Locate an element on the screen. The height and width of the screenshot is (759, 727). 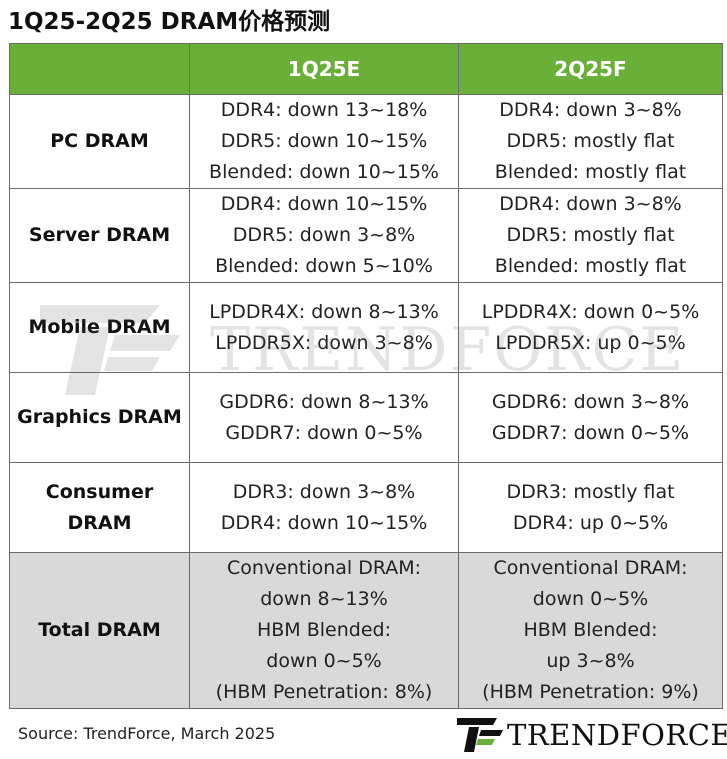
cell-line: Blended: down 5~10% is located at coordinates (324, 266).